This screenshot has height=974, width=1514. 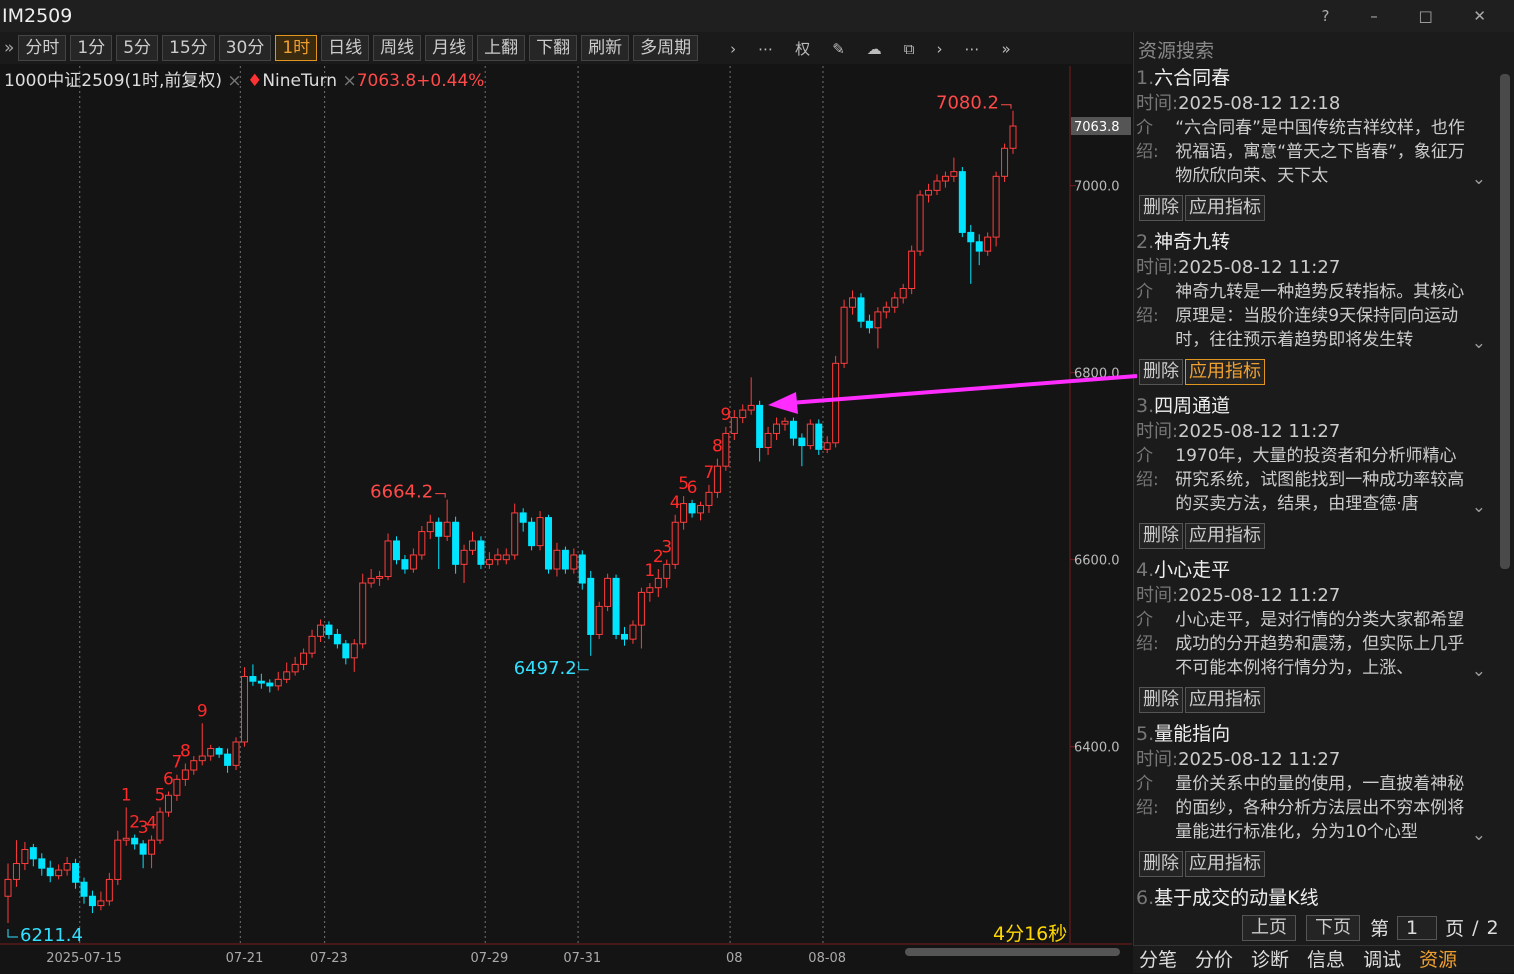 What do you see at coordinates (449, 48) in the screenshot?
I see `toolbar-button: 月线` at bounding box center [449, 48].